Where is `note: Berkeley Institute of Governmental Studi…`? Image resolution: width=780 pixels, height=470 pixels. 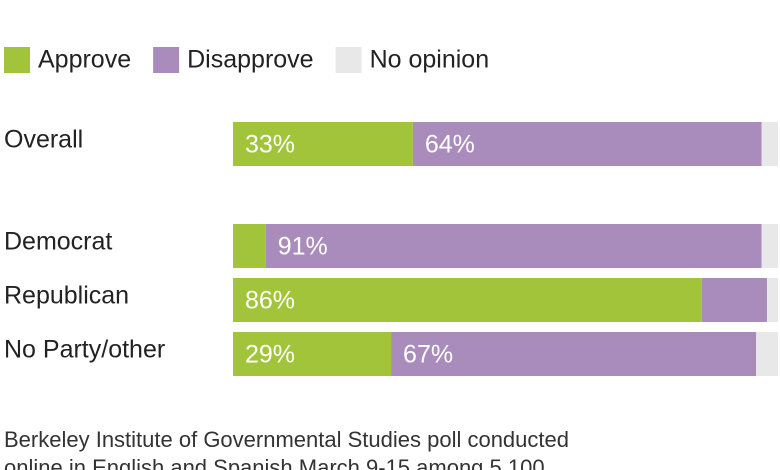
note: Berkeley Institute of Governmental Studi… is located at coordinates (286, 439).